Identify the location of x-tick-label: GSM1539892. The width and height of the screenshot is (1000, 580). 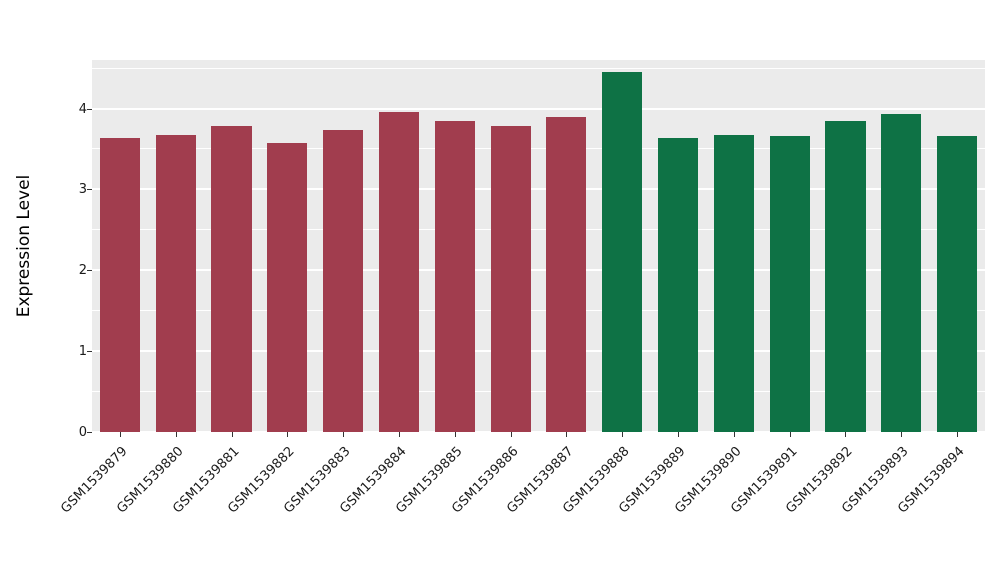
(820, 480).